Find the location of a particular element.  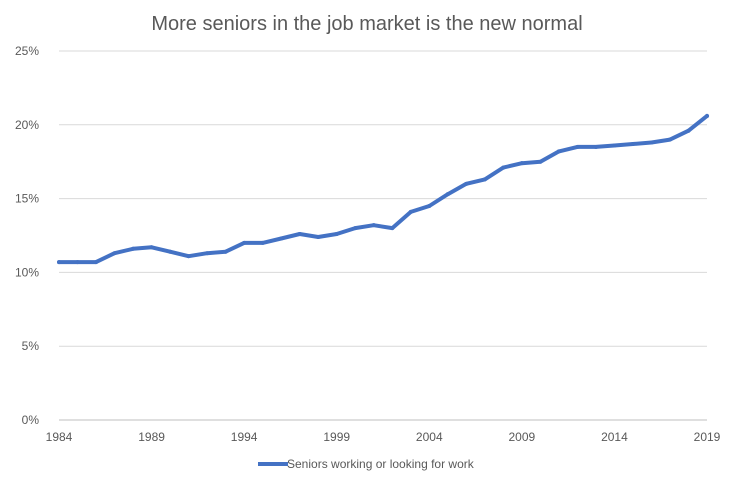

y-tick-label: 15% is located at coordinates (27, 199).